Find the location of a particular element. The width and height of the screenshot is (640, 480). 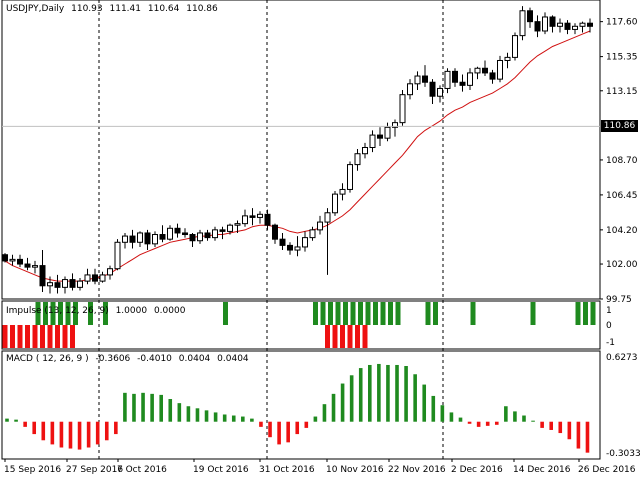

price-label: 99.75 is located at coordinates (619, 300).